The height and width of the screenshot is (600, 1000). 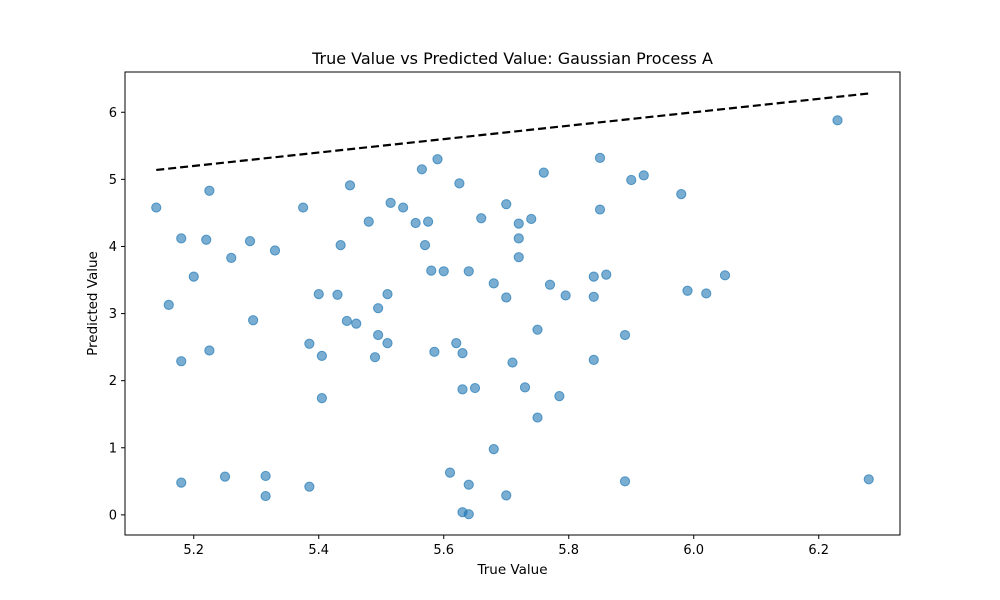 What do you see at coordinates (568, 550) in the screenshot?
I see `x-tick-label: 5.8` at bounding box center [568, 550].